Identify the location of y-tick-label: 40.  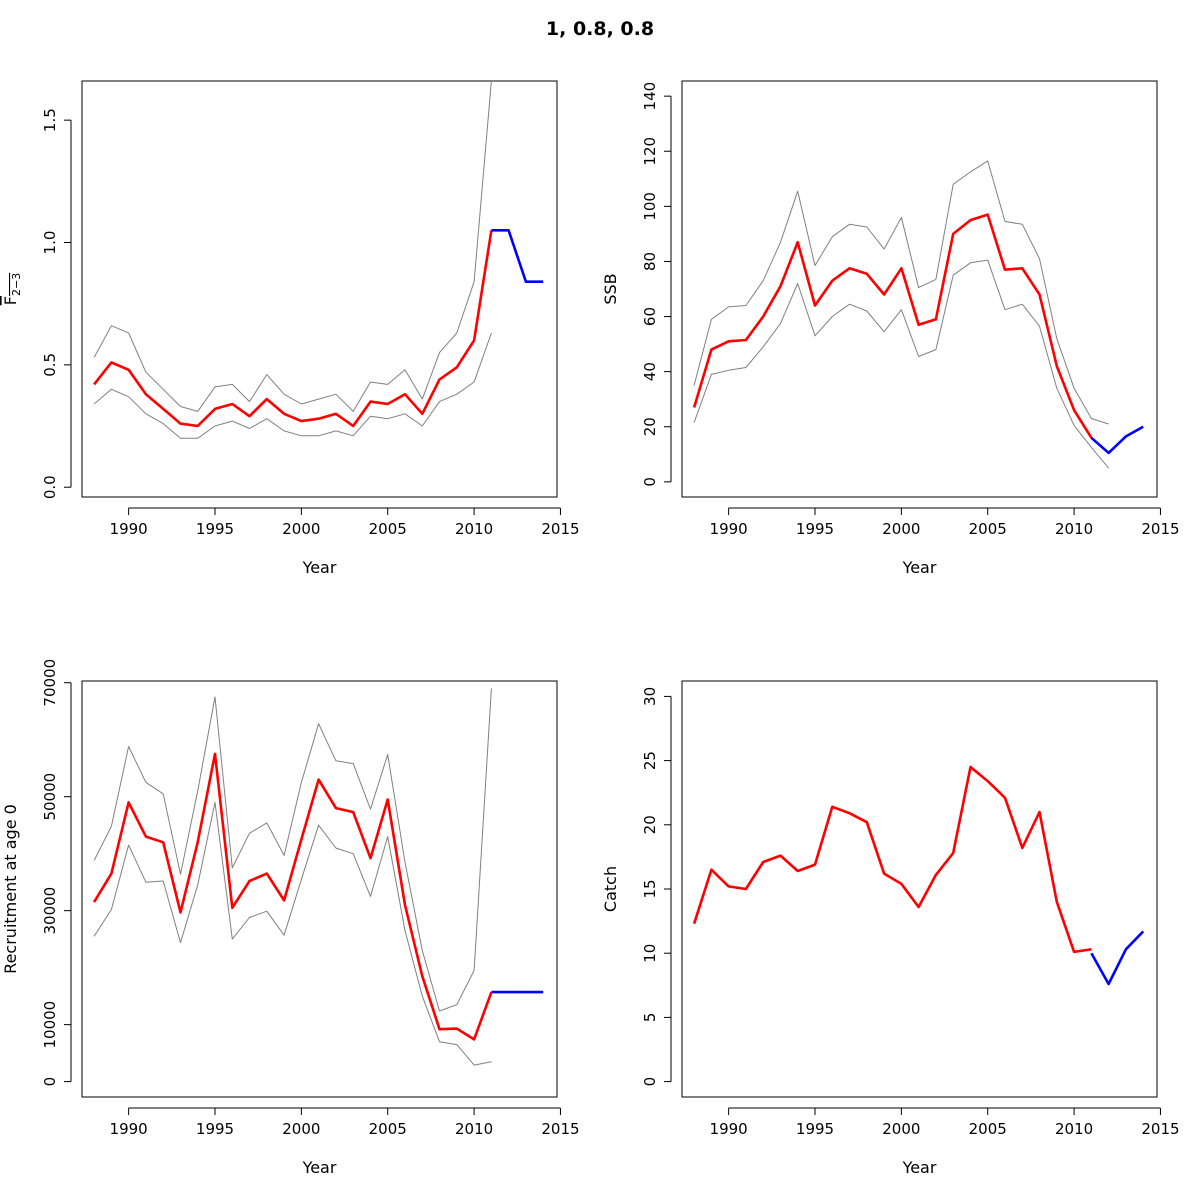
(650, 371).